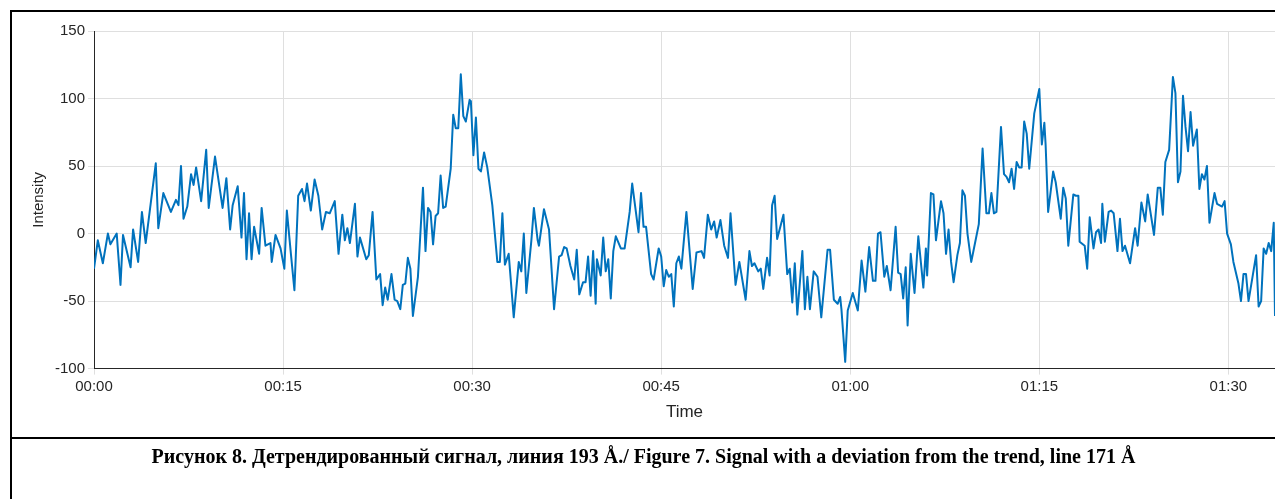 This screenshot has height=499, width=1275. What do you see at coordinates (70, 367) in the screenshot?
I see `y-tick-label: -100` at bounding box center [70, 367].